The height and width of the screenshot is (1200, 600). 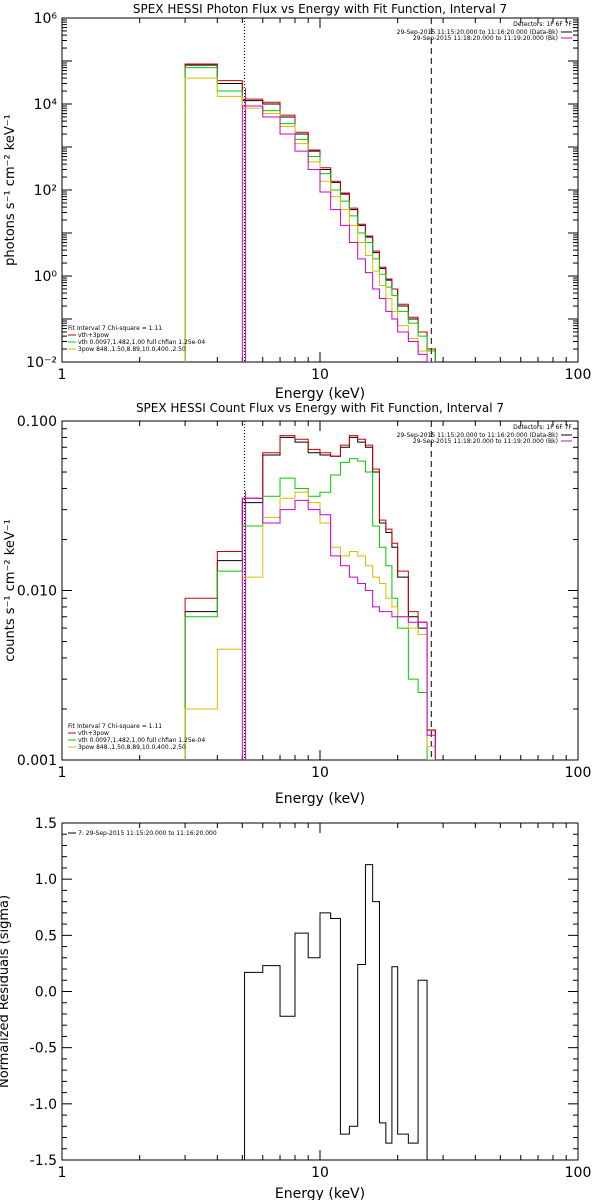 I want to click on photon-flux-y-axis-label-group: photons s⁻¹ cm⁻² keV⁻¹, so click(x=10, y=190).